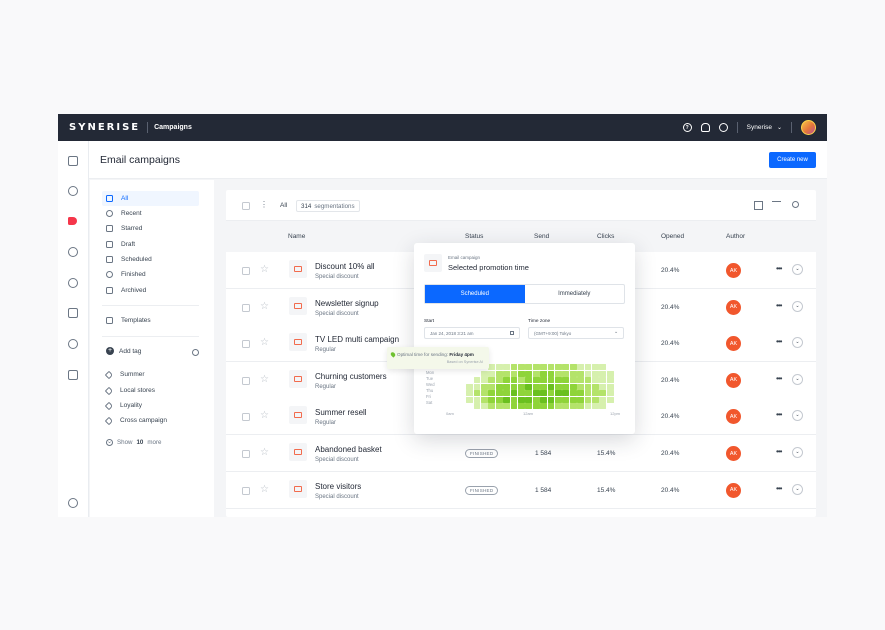 This screenshot has width=885, height=630. I want to click on create-new-button: Create new, so click(792, 160).